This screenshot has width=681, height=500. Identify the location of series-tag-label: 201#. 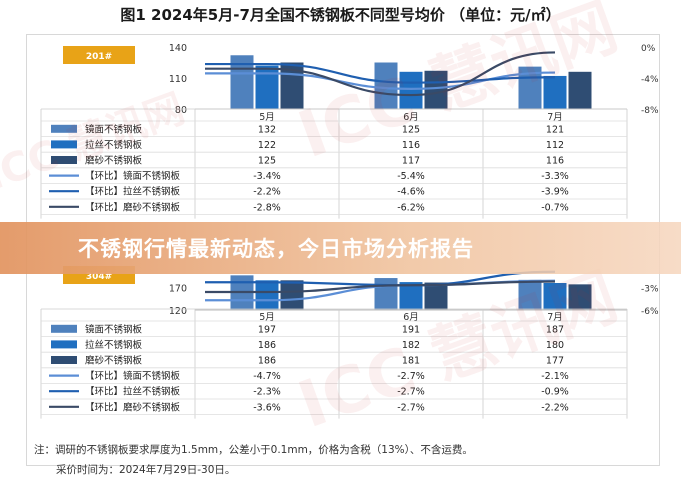
(99, 57).